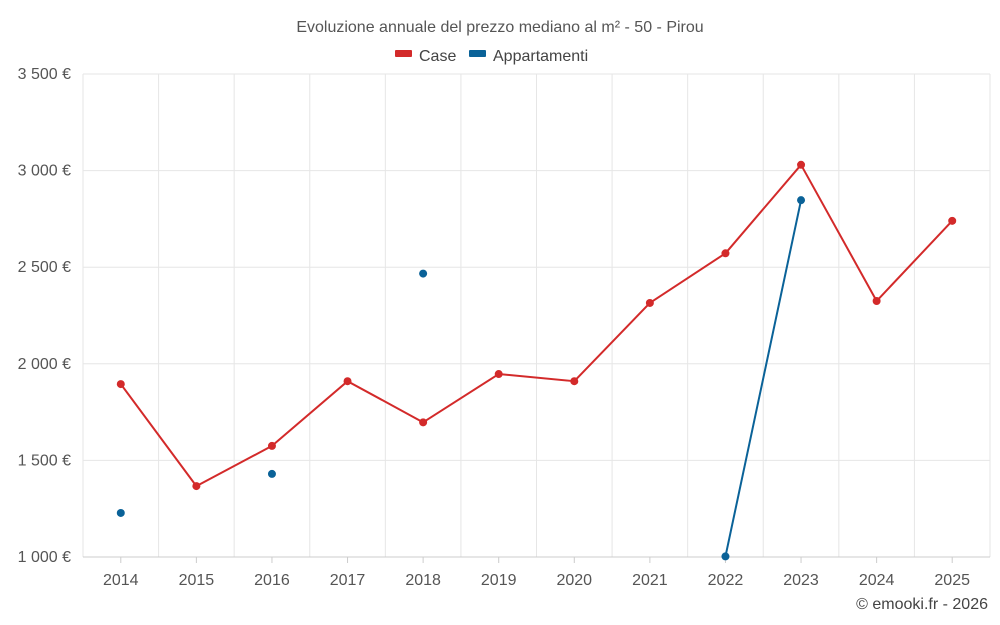  I want to click on legend: Case Appartamenti, so click(491, 56).